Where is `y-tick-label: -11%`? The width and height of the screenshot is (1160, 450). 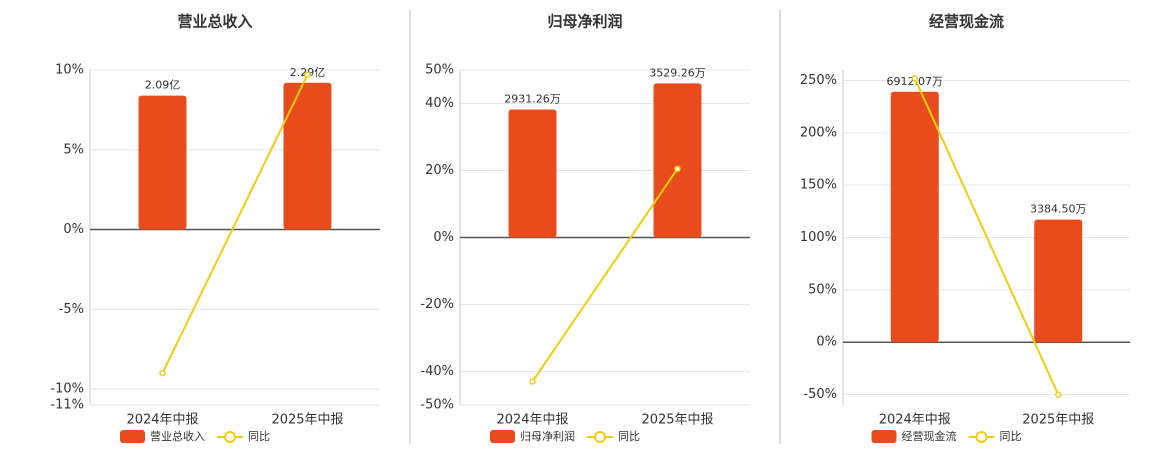 y-tick-label: -11% is located at coordinates (67, 405).